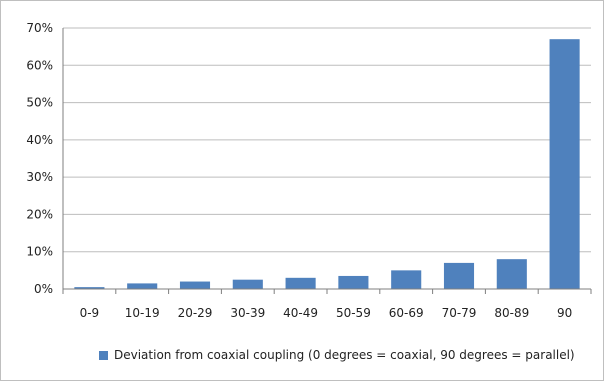 The height and width of the screenshot is (382, 604). What do you see at coordinates (406, 313) in the screenshot?
I see `x-tick-label: 60-69` at bounding box center [406, 313].